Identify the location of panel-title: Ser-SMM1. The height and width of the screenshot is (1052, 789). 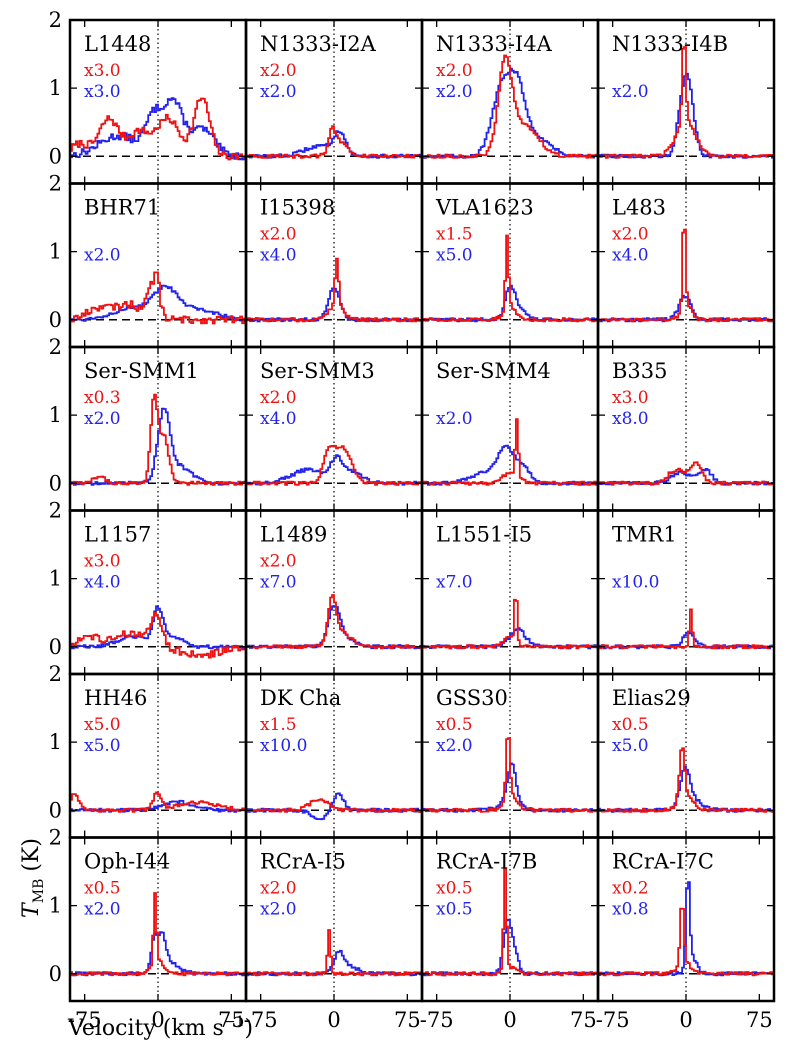
(141, 371).